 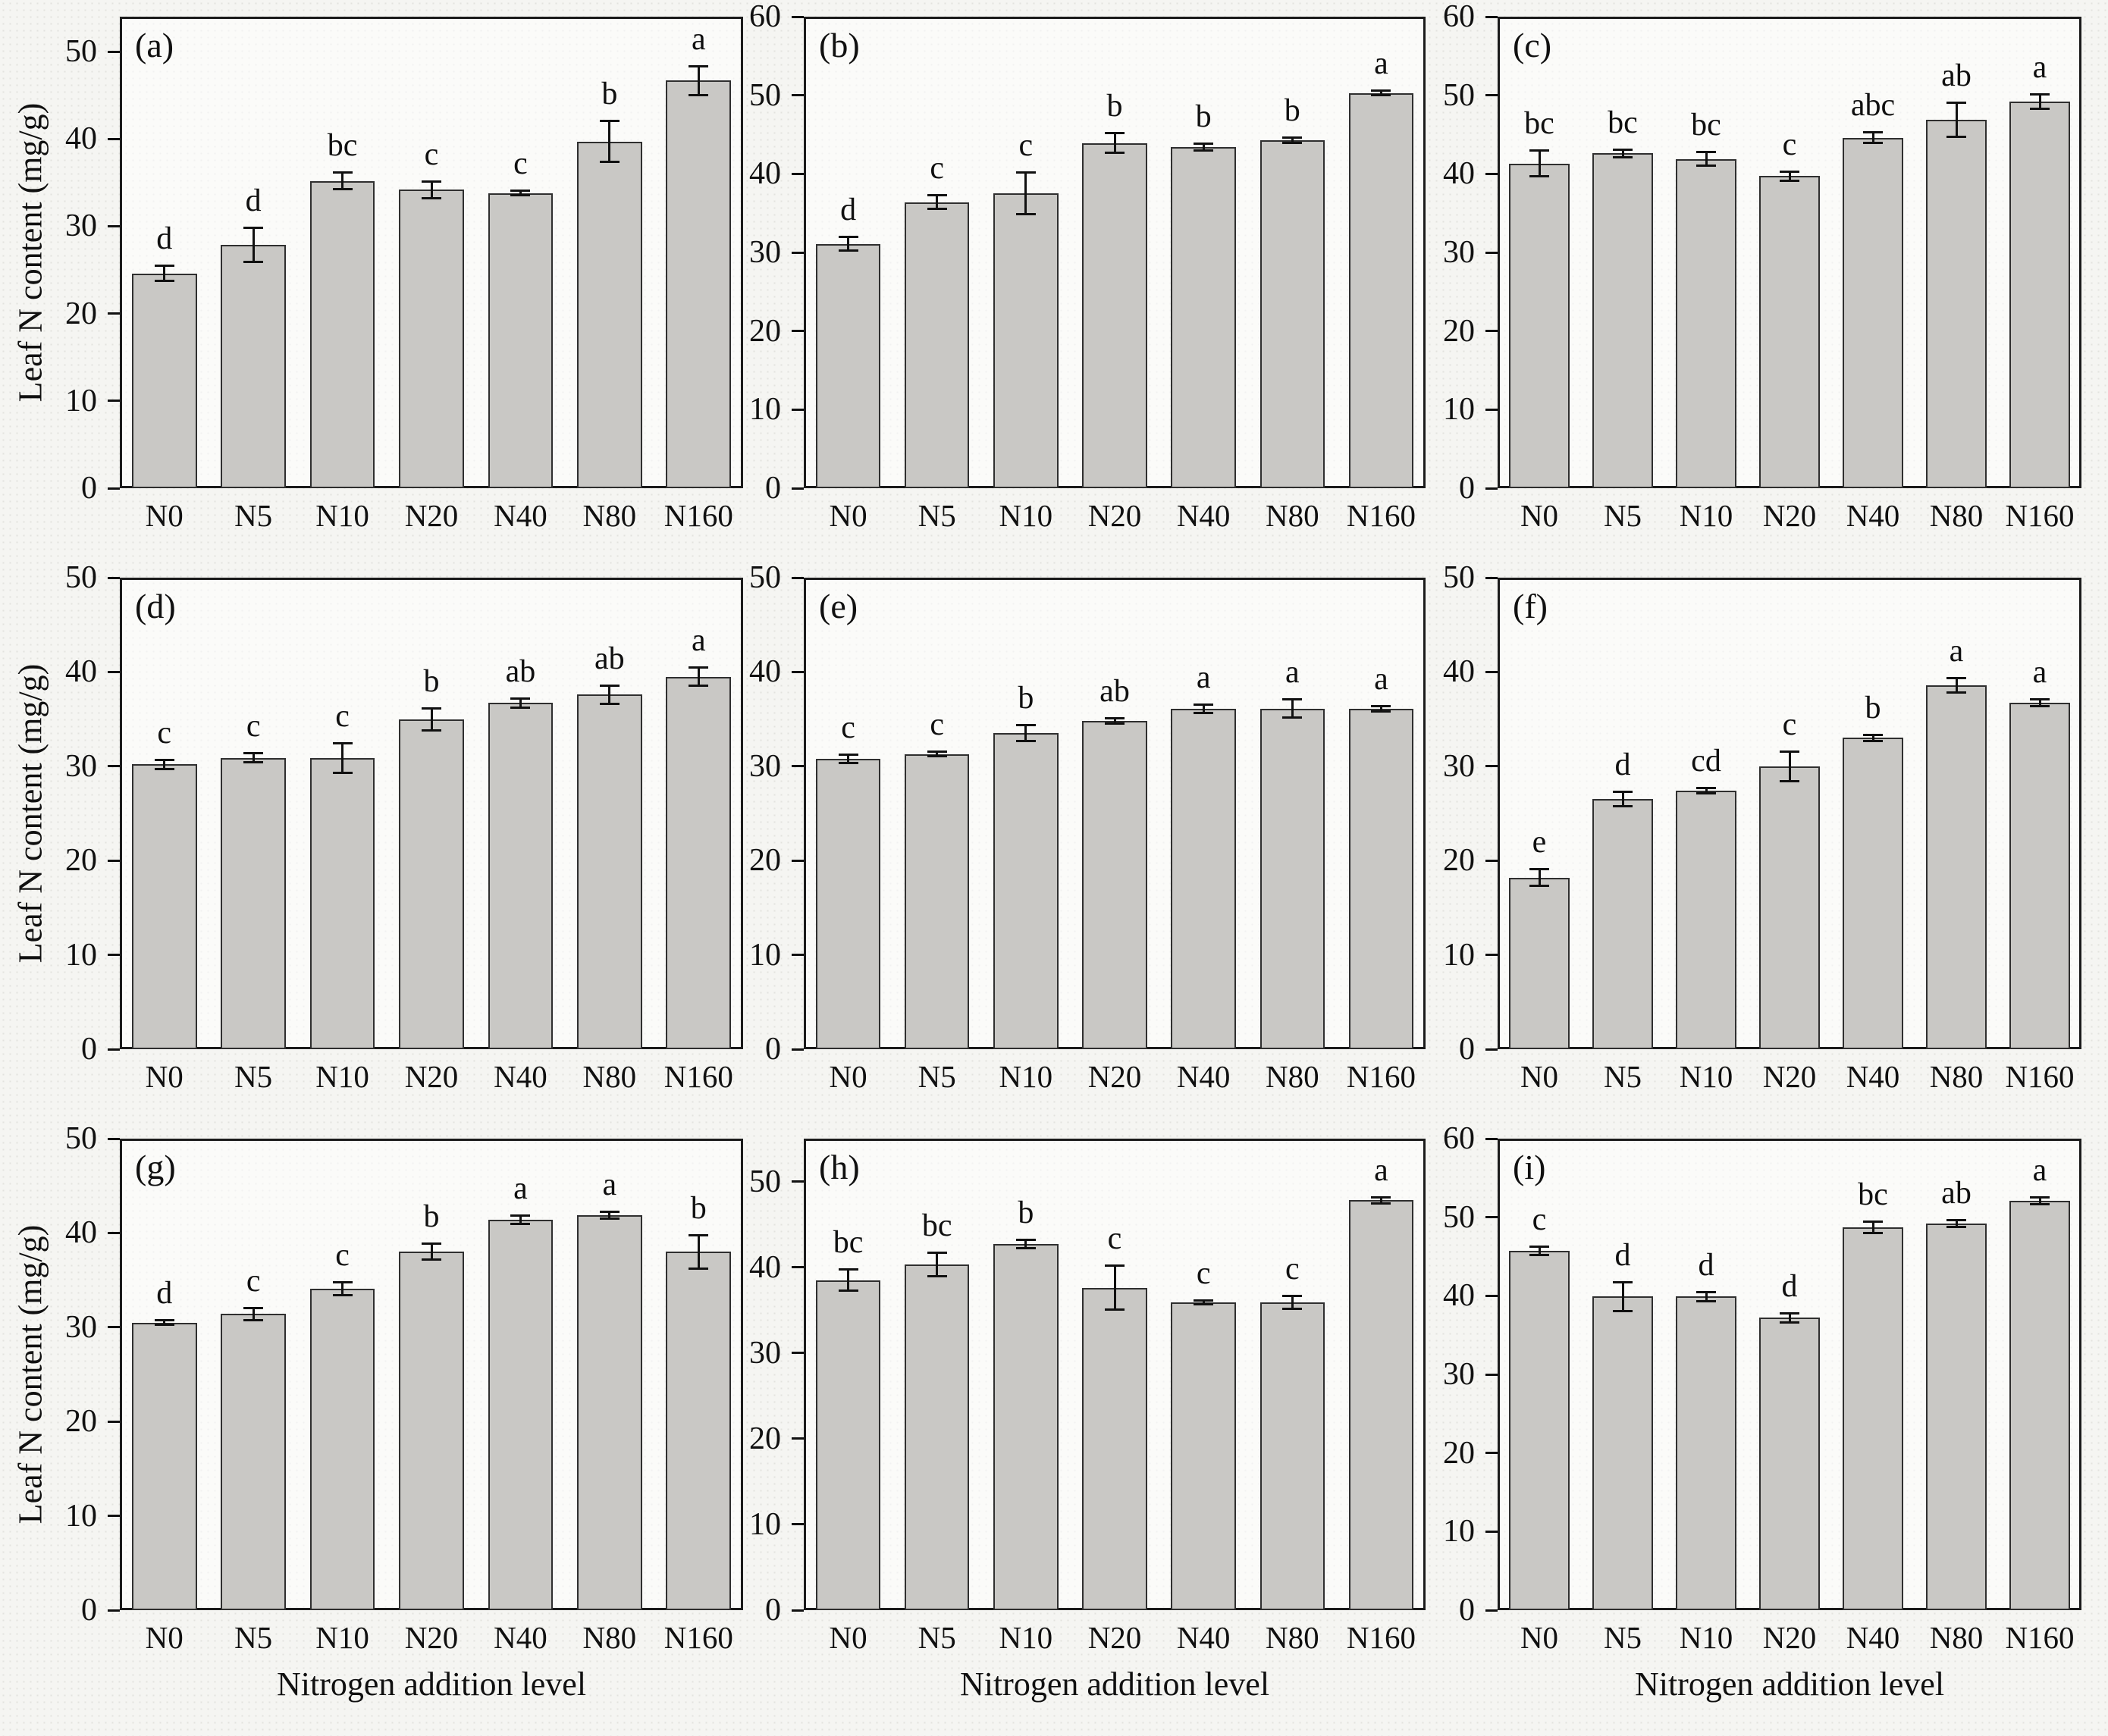 I want to click on y-tick-label: 20, so click(x=765, y=1438).